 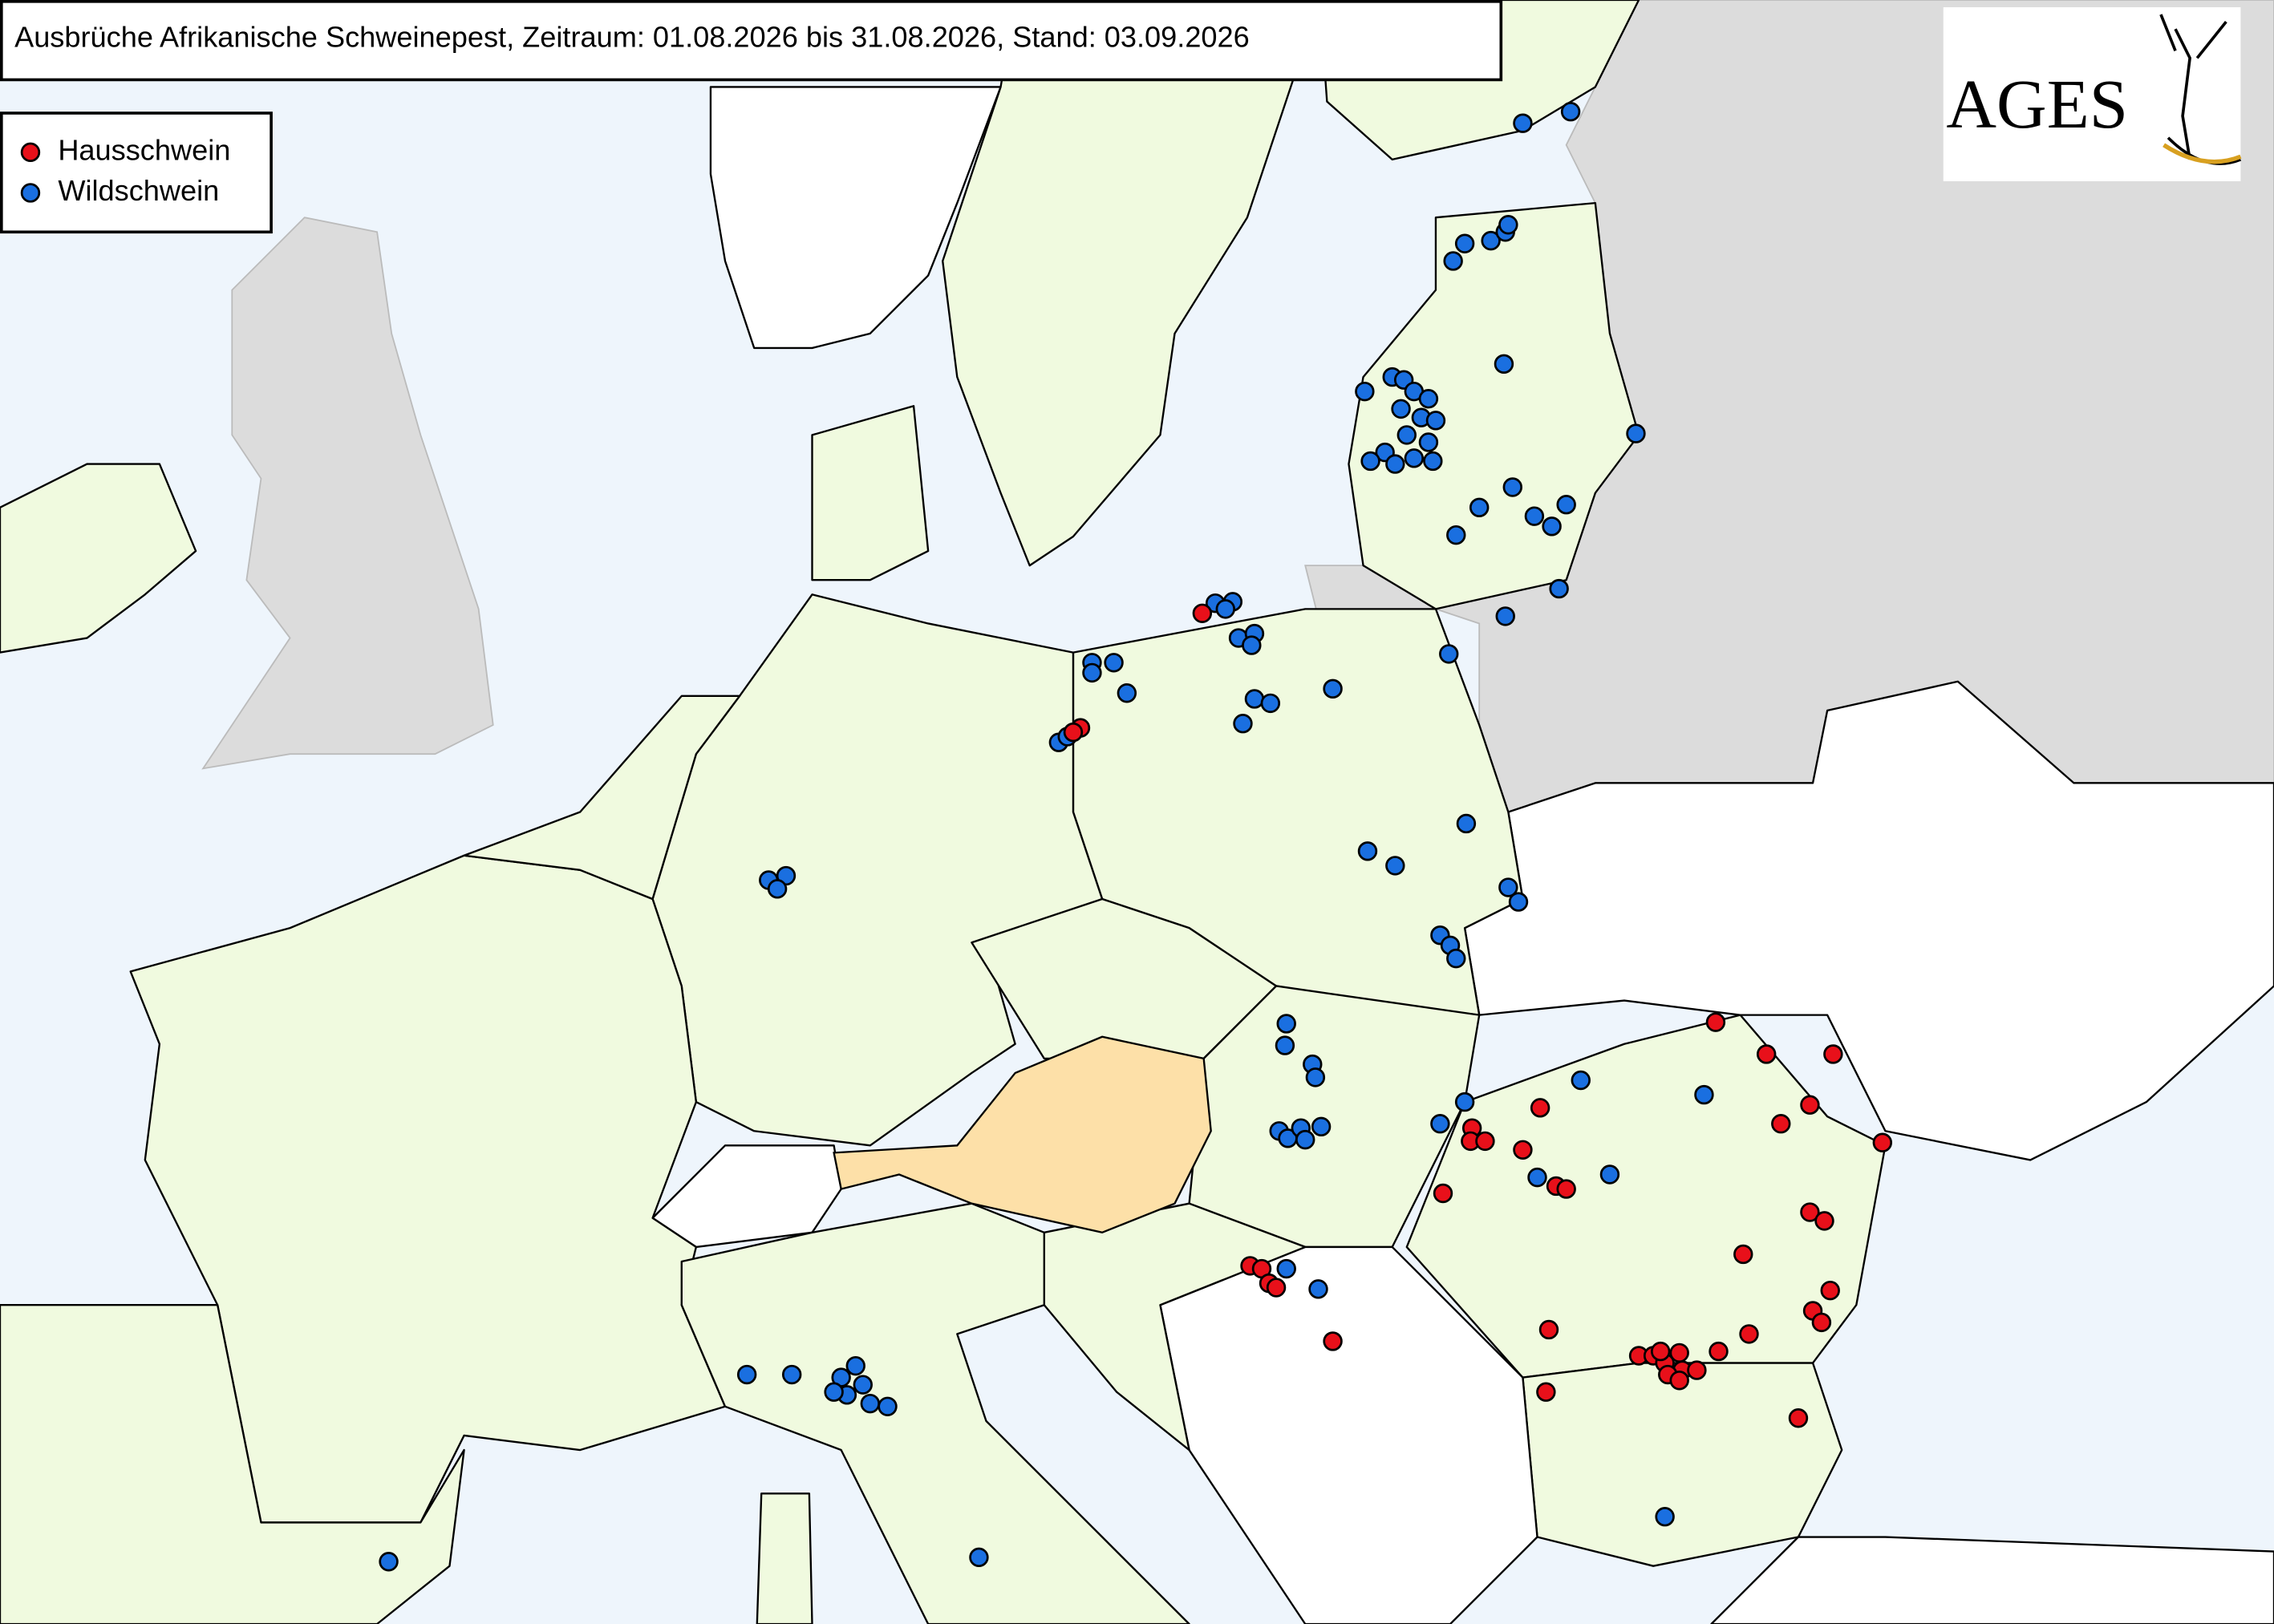 What do you see at coordinates (144, 149) in the screenshot?
I see `legend-label: Hausschwein` at bounding box center [144, 149].